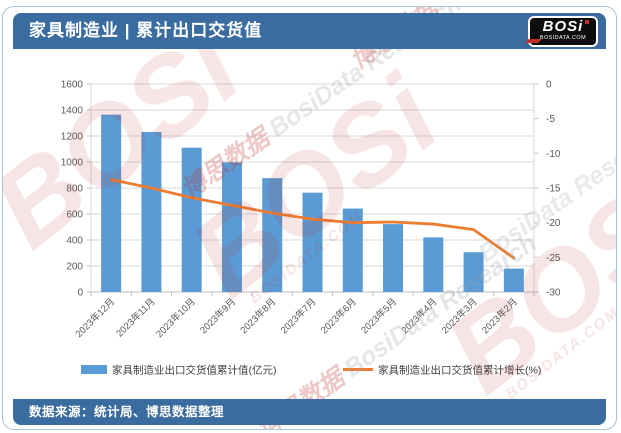 This screenshot has width=621, height=433. I want to click on left-axis-label: 1000, so click(72, 163).